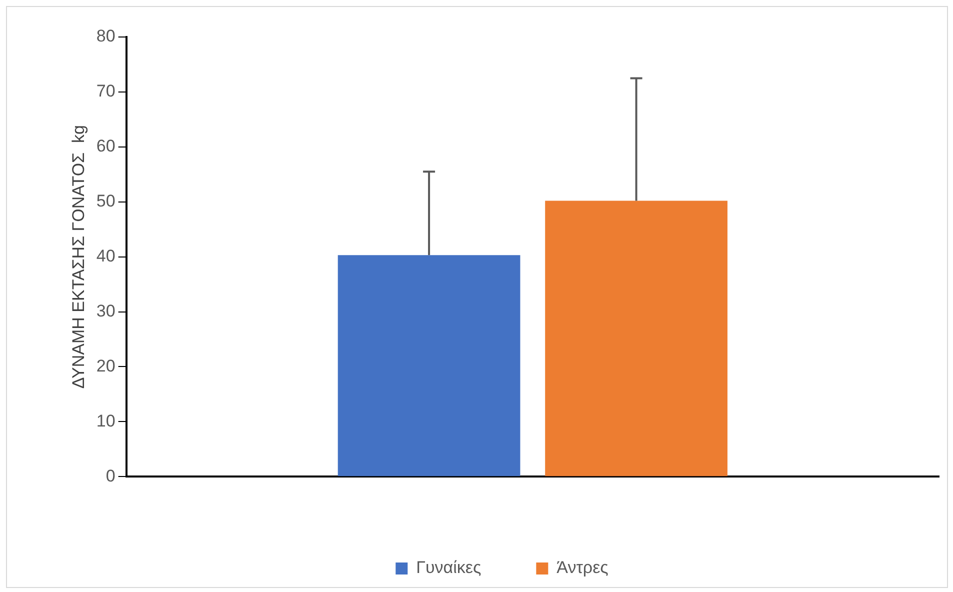 The image size is (953, 592). I want to click on y-tick-label: 60, so click(106, 146).